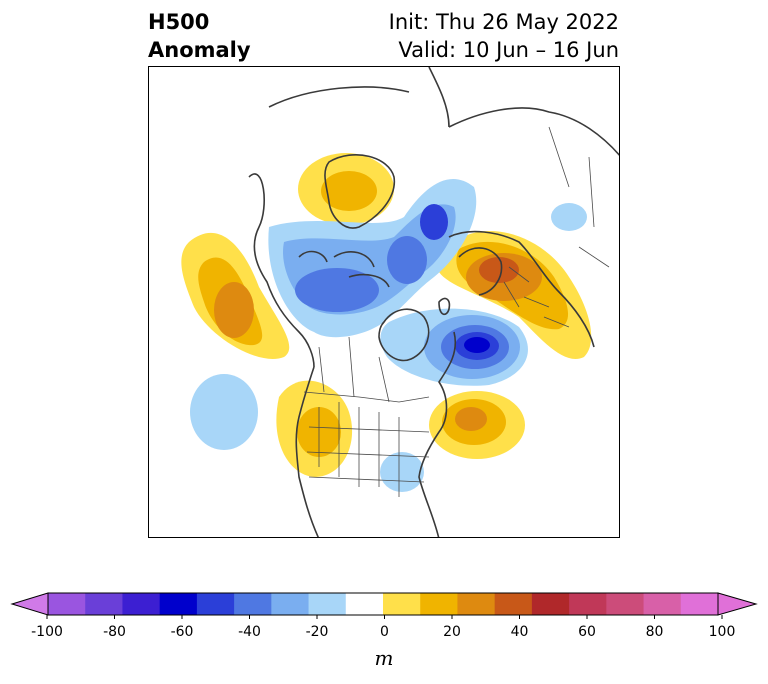  Describe the element at coordinates (47, 632) in the screenshot. I see `colorbar-tick-label: -100` at that location.